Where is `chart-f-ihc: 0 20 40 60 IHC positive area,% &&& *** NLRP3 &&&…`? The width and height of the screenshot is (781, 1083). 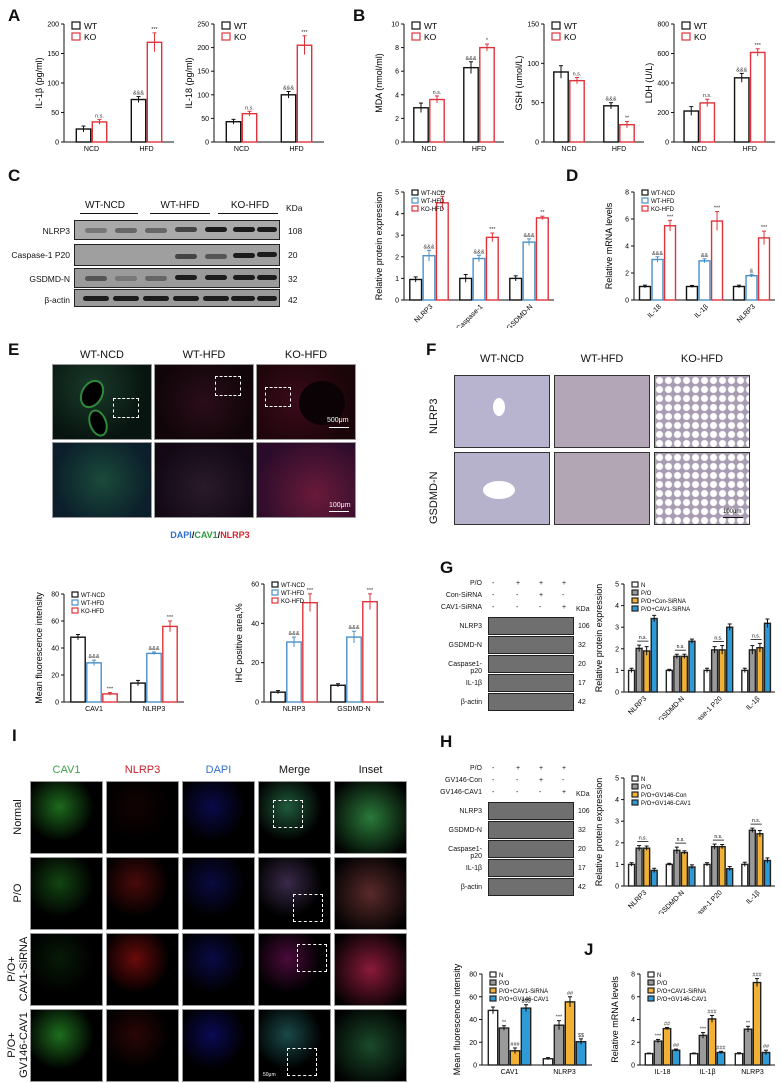
chart-f-ihc: 0 20 40 60 IHC positive area,% &&& *** NLRP3 &&&… is located at coordinates (309, 647).